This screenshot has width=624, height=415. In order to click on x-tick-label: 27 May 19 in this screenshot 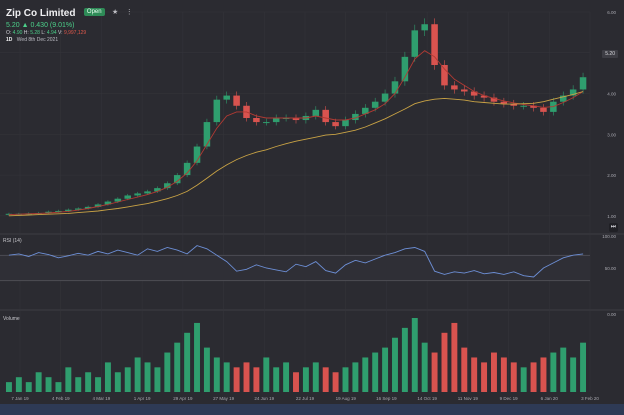, I will do `click(224, 398)`.